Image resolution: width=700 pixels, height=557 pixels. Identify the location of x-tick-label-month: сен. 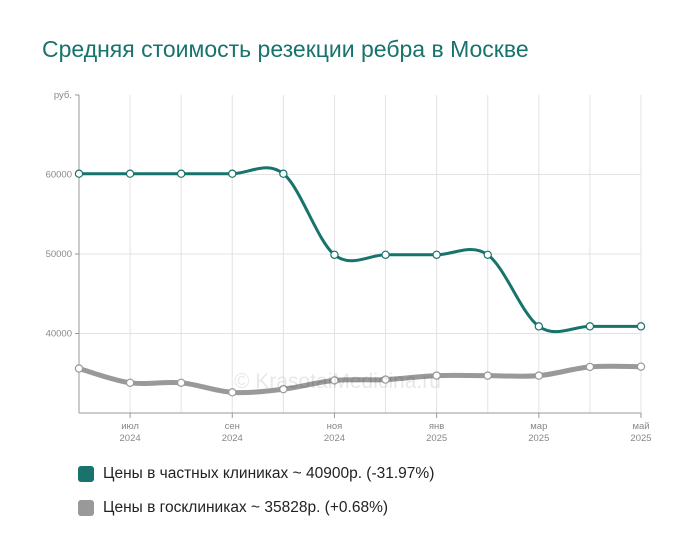
(232, 426).